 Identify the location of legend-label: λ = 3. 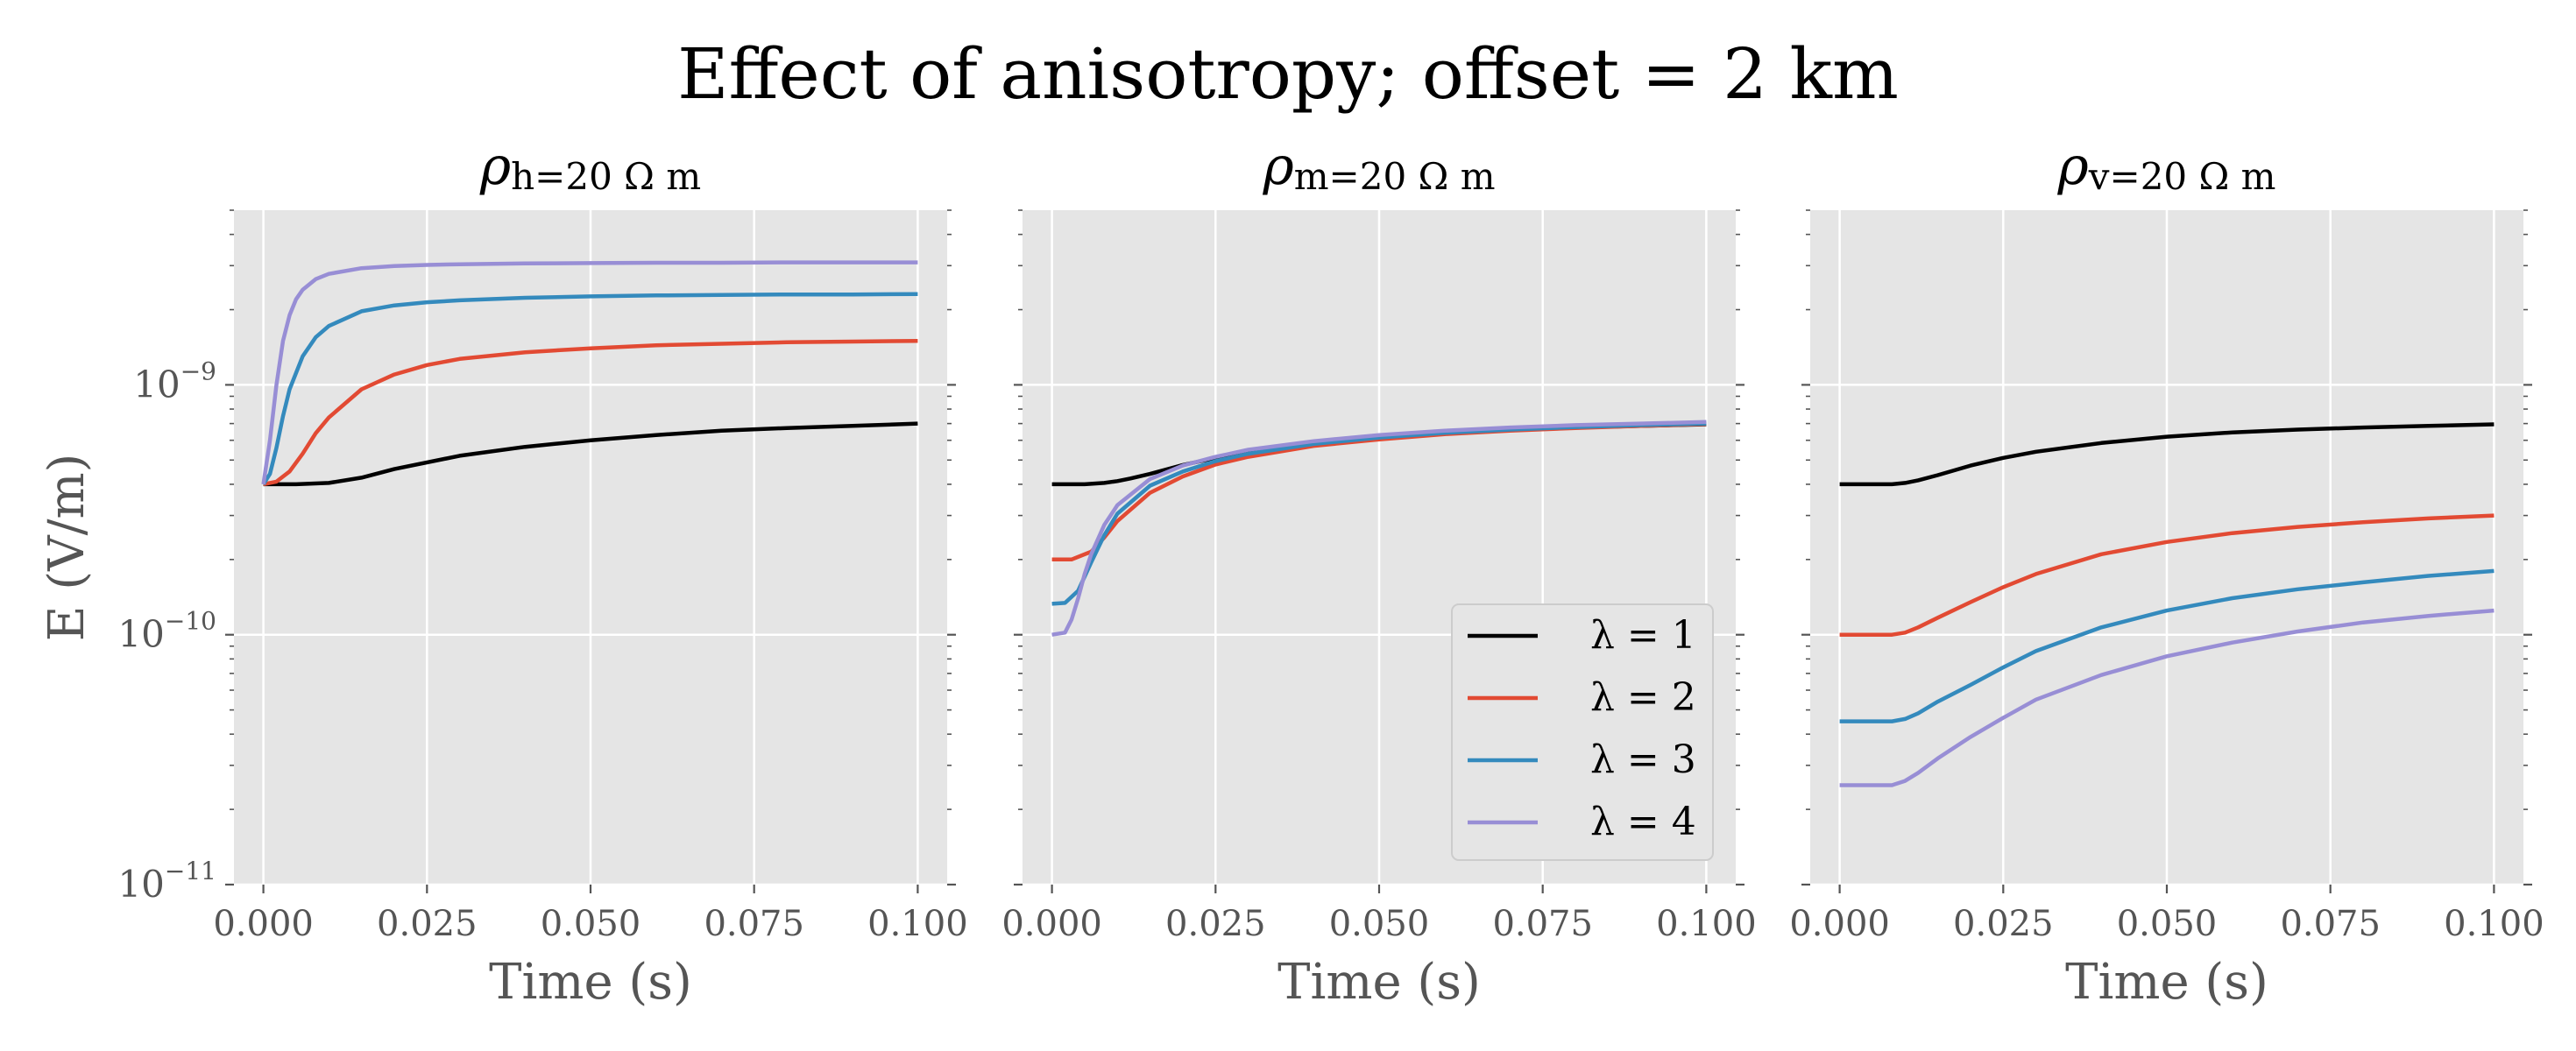
(1643, 760).